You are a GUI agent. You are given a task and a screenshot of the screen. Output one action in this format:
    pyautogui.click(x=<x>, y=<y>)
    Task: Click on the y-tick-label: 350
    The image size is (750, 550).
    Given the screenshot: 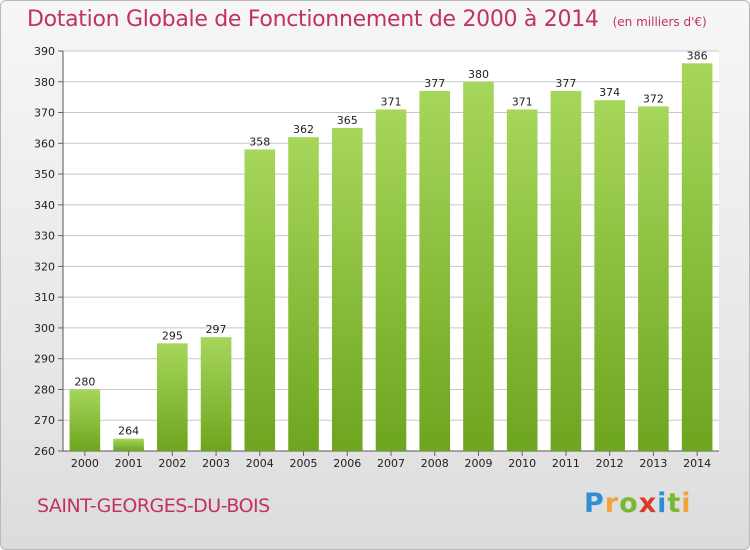 What is the action you would take?
    pyautogui.click(x=44, y=174)
    